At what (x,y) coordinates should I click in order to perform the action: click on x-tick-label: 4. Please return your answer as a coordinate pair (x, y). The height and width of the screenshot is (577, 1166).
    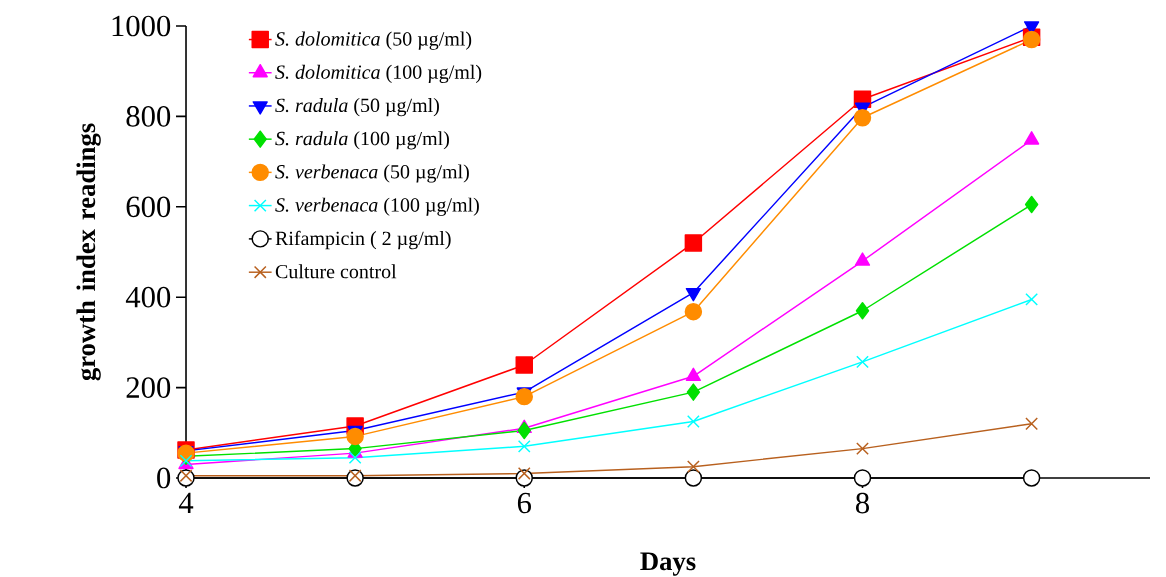
    Looking at the image, I should click on (186, 502).